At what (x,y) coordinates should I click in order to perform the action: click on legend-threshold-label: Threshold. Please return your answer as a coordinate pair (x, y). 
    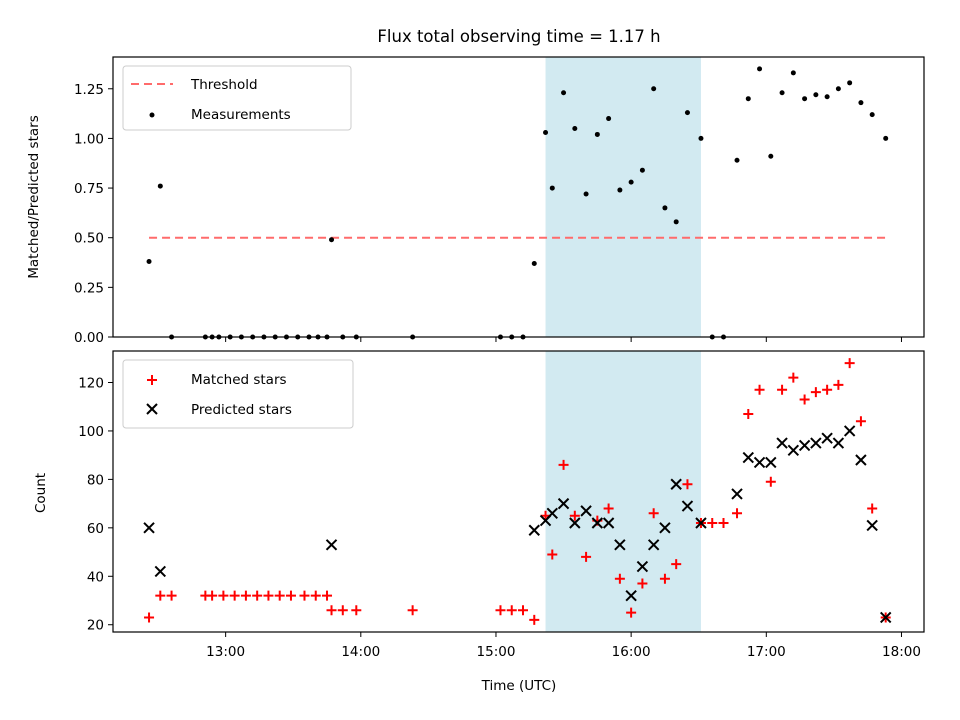
    Looking at the image, I should click on (224, 85).